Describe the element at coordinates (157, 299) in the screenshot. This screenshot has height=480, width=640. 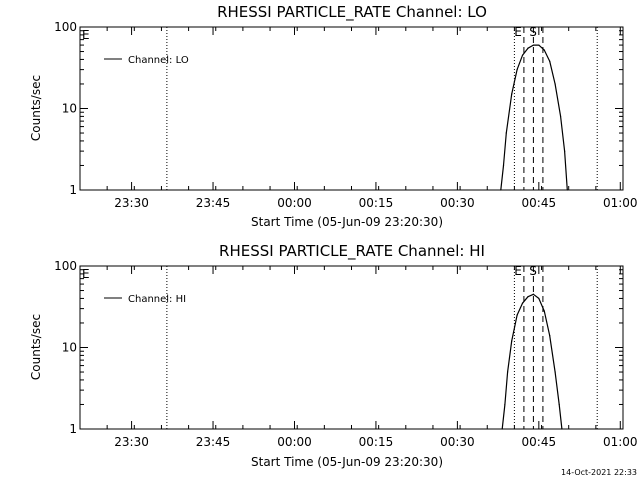
I see `legend-label: Channel: HI` at that location.